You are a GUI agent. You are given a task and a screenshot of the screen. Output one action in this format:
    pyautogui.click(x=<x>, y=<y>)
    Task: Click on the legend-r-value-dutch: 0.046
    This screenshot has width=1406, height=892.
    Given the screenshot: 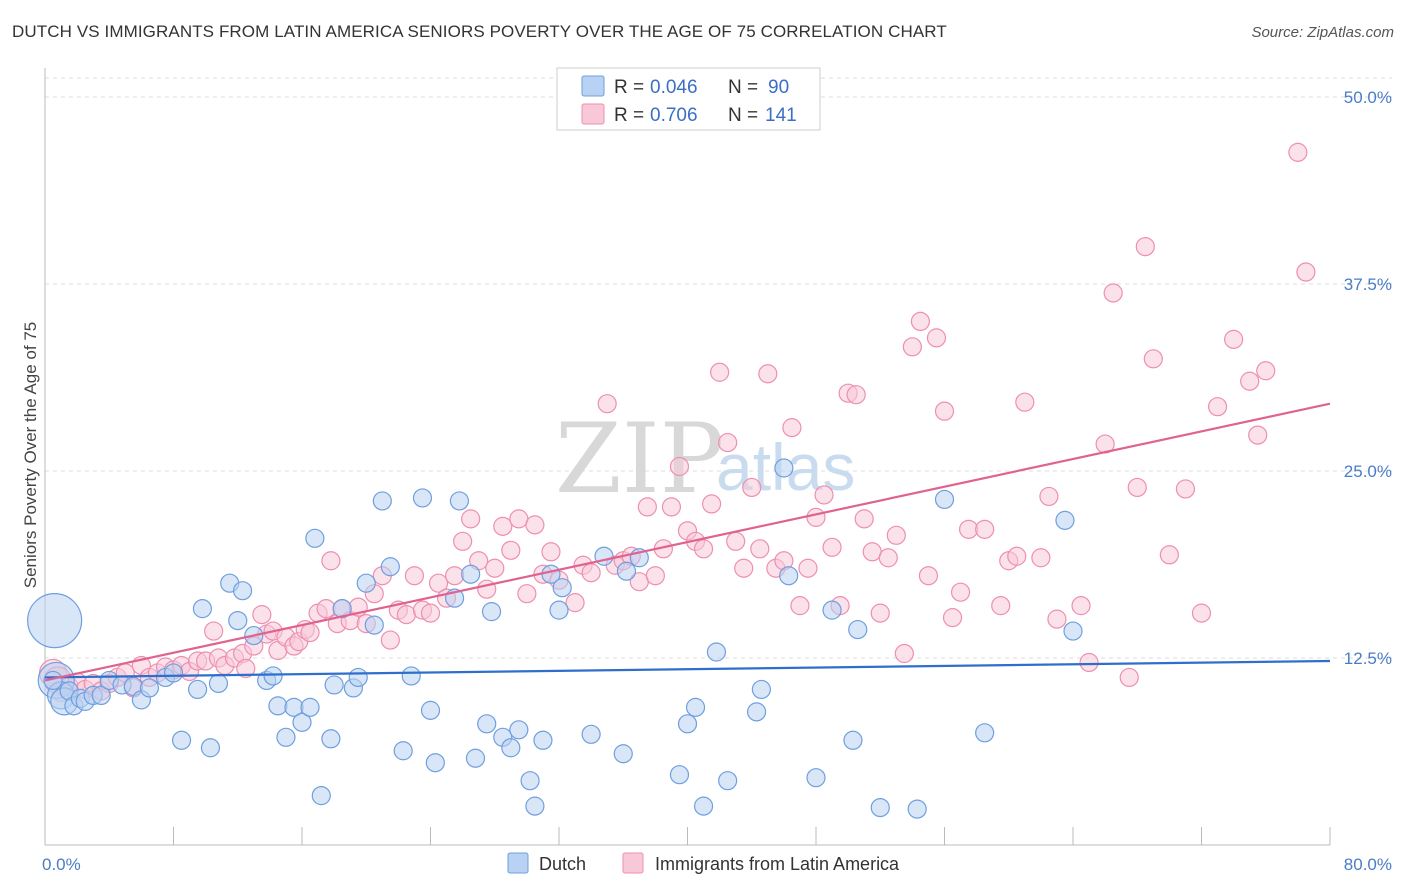 What is the action you would take?
    pyautogui.click(x=674, y=87)
    